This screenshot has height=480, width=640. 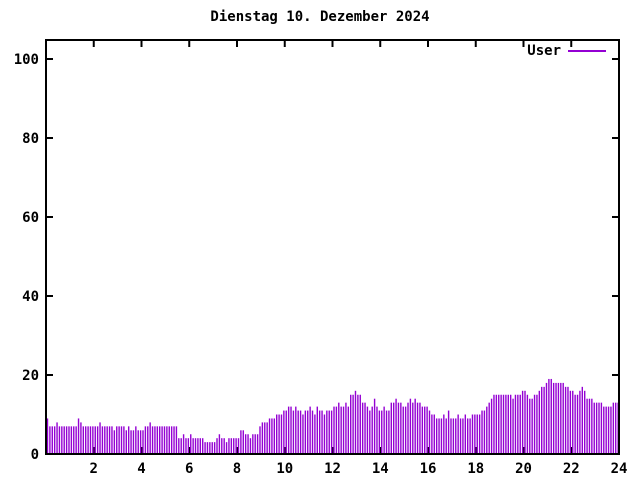 What do you see at coordinates (332, 469) in the screenshot?
I see `x-tick-label: 12` at bounding box center [332, 469].